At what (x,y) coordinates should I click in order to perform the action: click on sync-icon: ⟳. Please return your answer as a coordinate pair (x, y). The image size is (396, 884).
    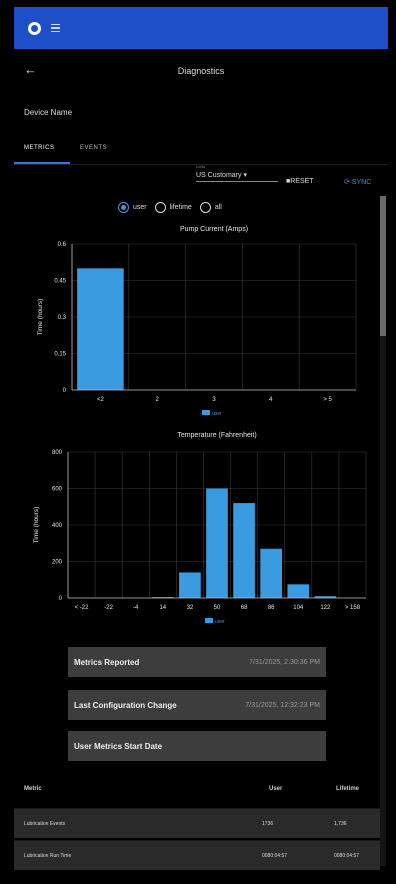
    Looking at the image, I should click on (347, 182).